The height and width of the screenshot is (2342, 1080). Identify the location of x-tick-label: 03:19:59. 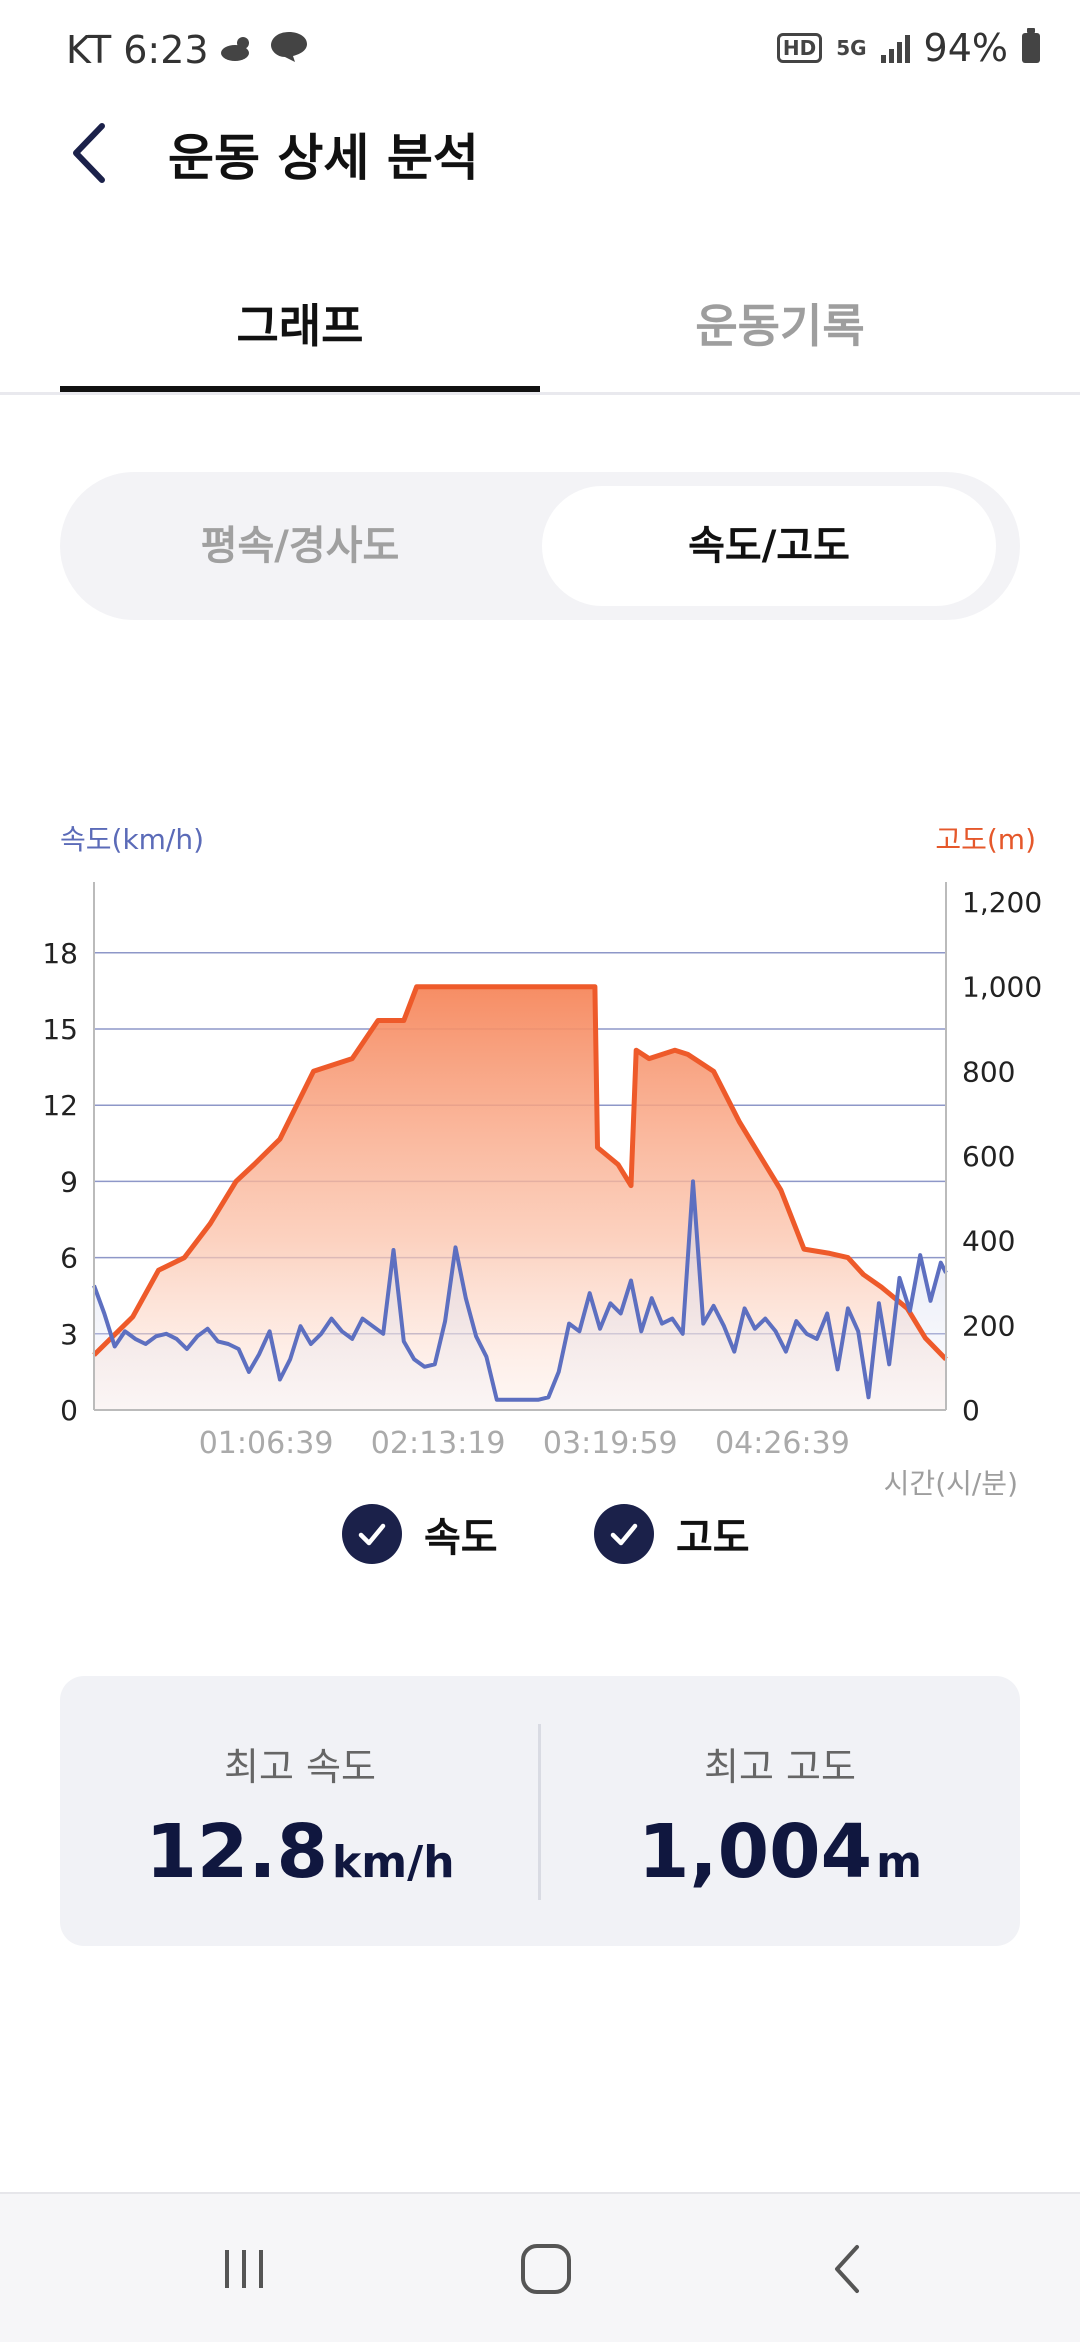
(610, 1443).